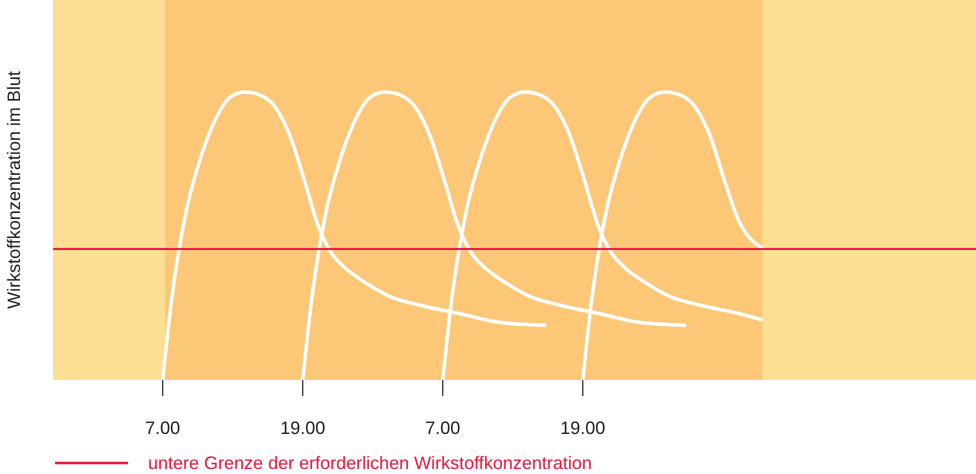 The height and width of the screenshot is (474, 976). What do you see at coordinates (370, 463) in the screenshot?
I see `legend-label: untere Grenze der erforderlichen Wirkstoffkonzentration` at bounding box center [370, 463].